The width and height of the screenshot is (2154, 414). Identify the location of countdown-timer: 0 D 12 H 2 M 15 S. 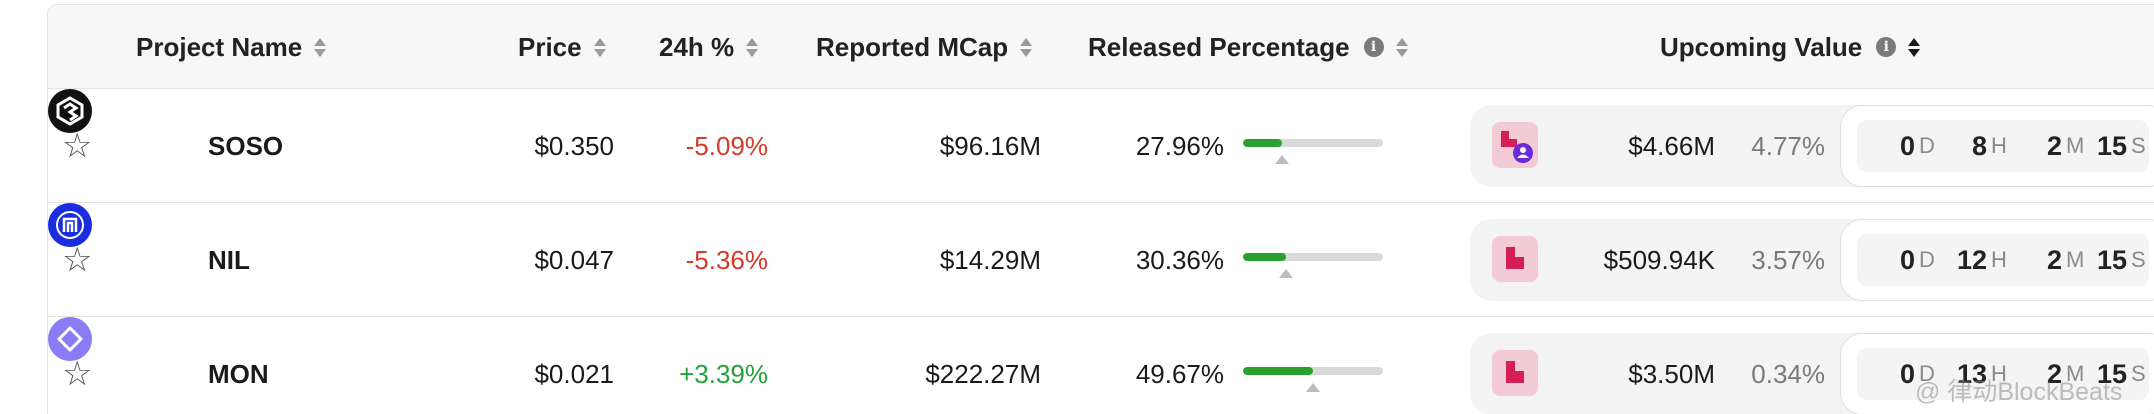
(1997, 260).